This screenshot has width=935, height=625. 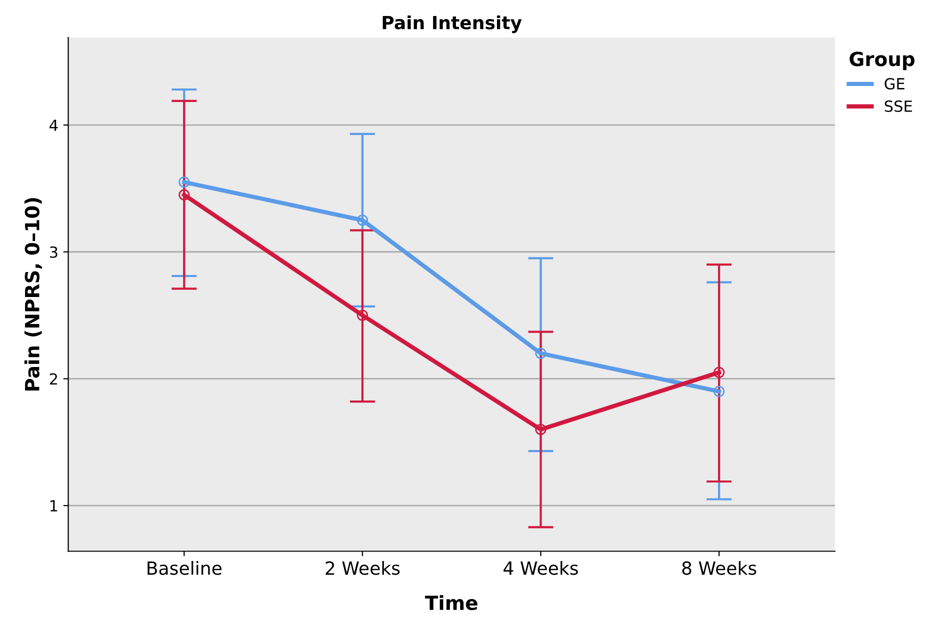 I want to click on y-axis-title: Pain (NPRS, 0–10), so click(x=33, y=294).